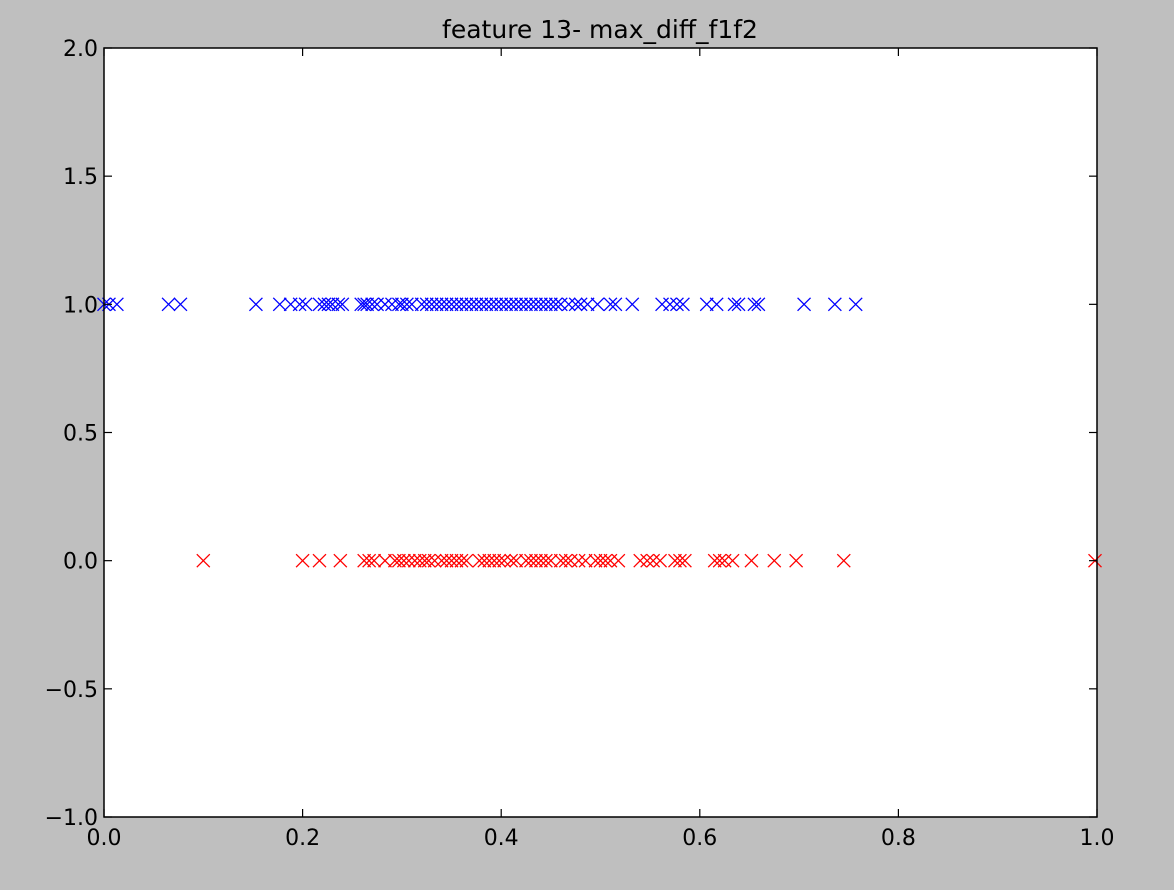 The height and width of the screenshot is (890, 1174). Describe the element at coordinates (600, 29) in the screenshot. I see `chart-title: feature 13- max_diff_f1f2` at that location.